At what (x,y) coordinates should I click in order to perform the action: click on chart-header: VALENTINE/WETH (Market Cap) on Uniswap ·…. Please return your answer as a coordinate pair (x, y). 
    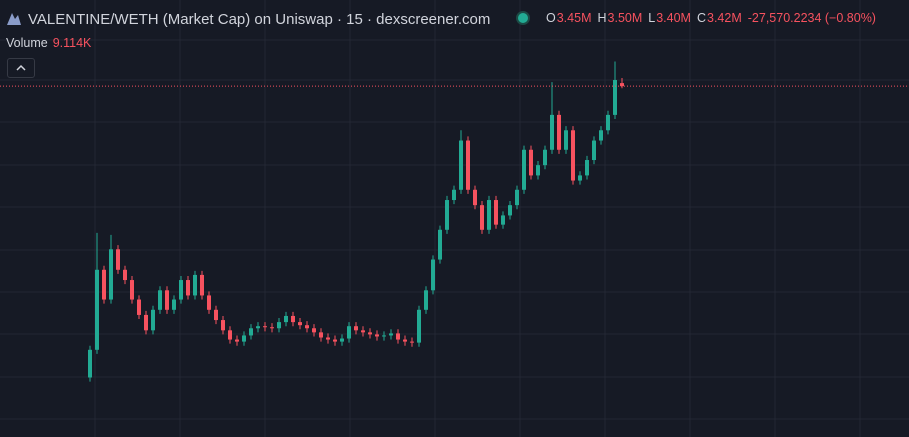
    Looking at the image, I should click on (248, 19).